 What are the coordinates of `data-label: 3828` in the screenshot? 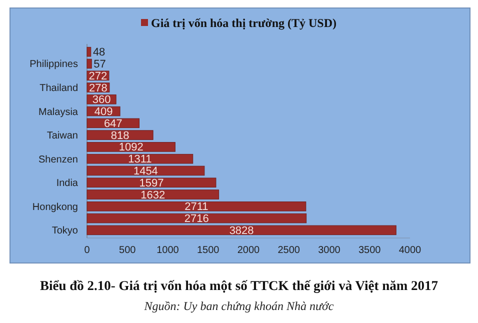 It's located at (241, 230).